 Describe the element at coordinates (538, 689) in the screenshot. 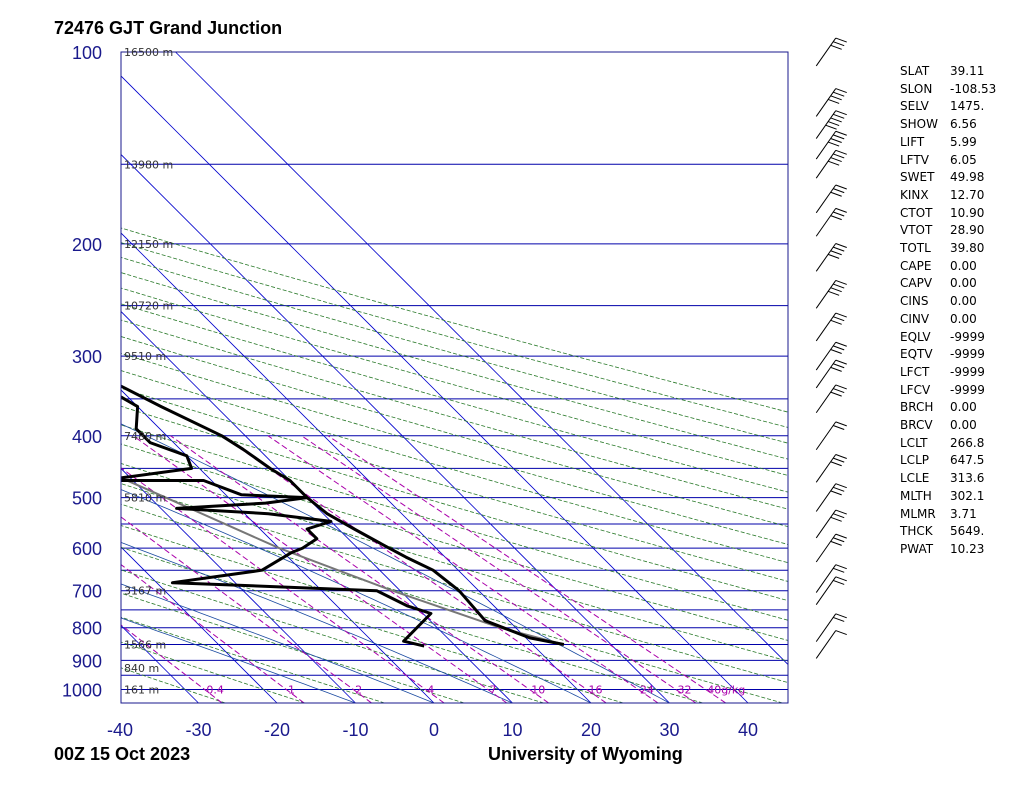

I see `mixing-ratio-label: 10` at that location.